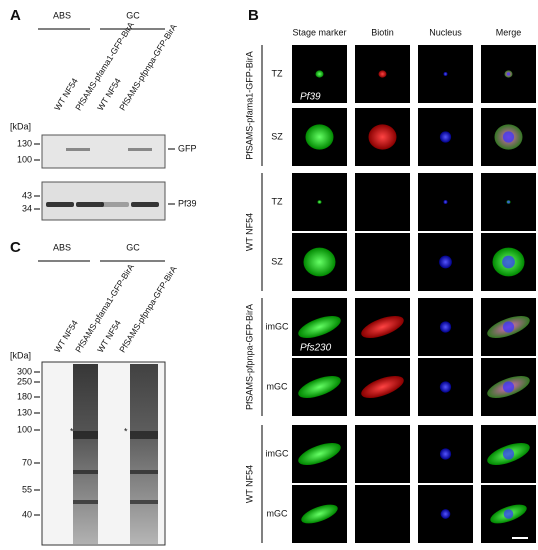  Describe the element at coordinates (24, 396) in the screenshot. I see `marker: 180` at that location.